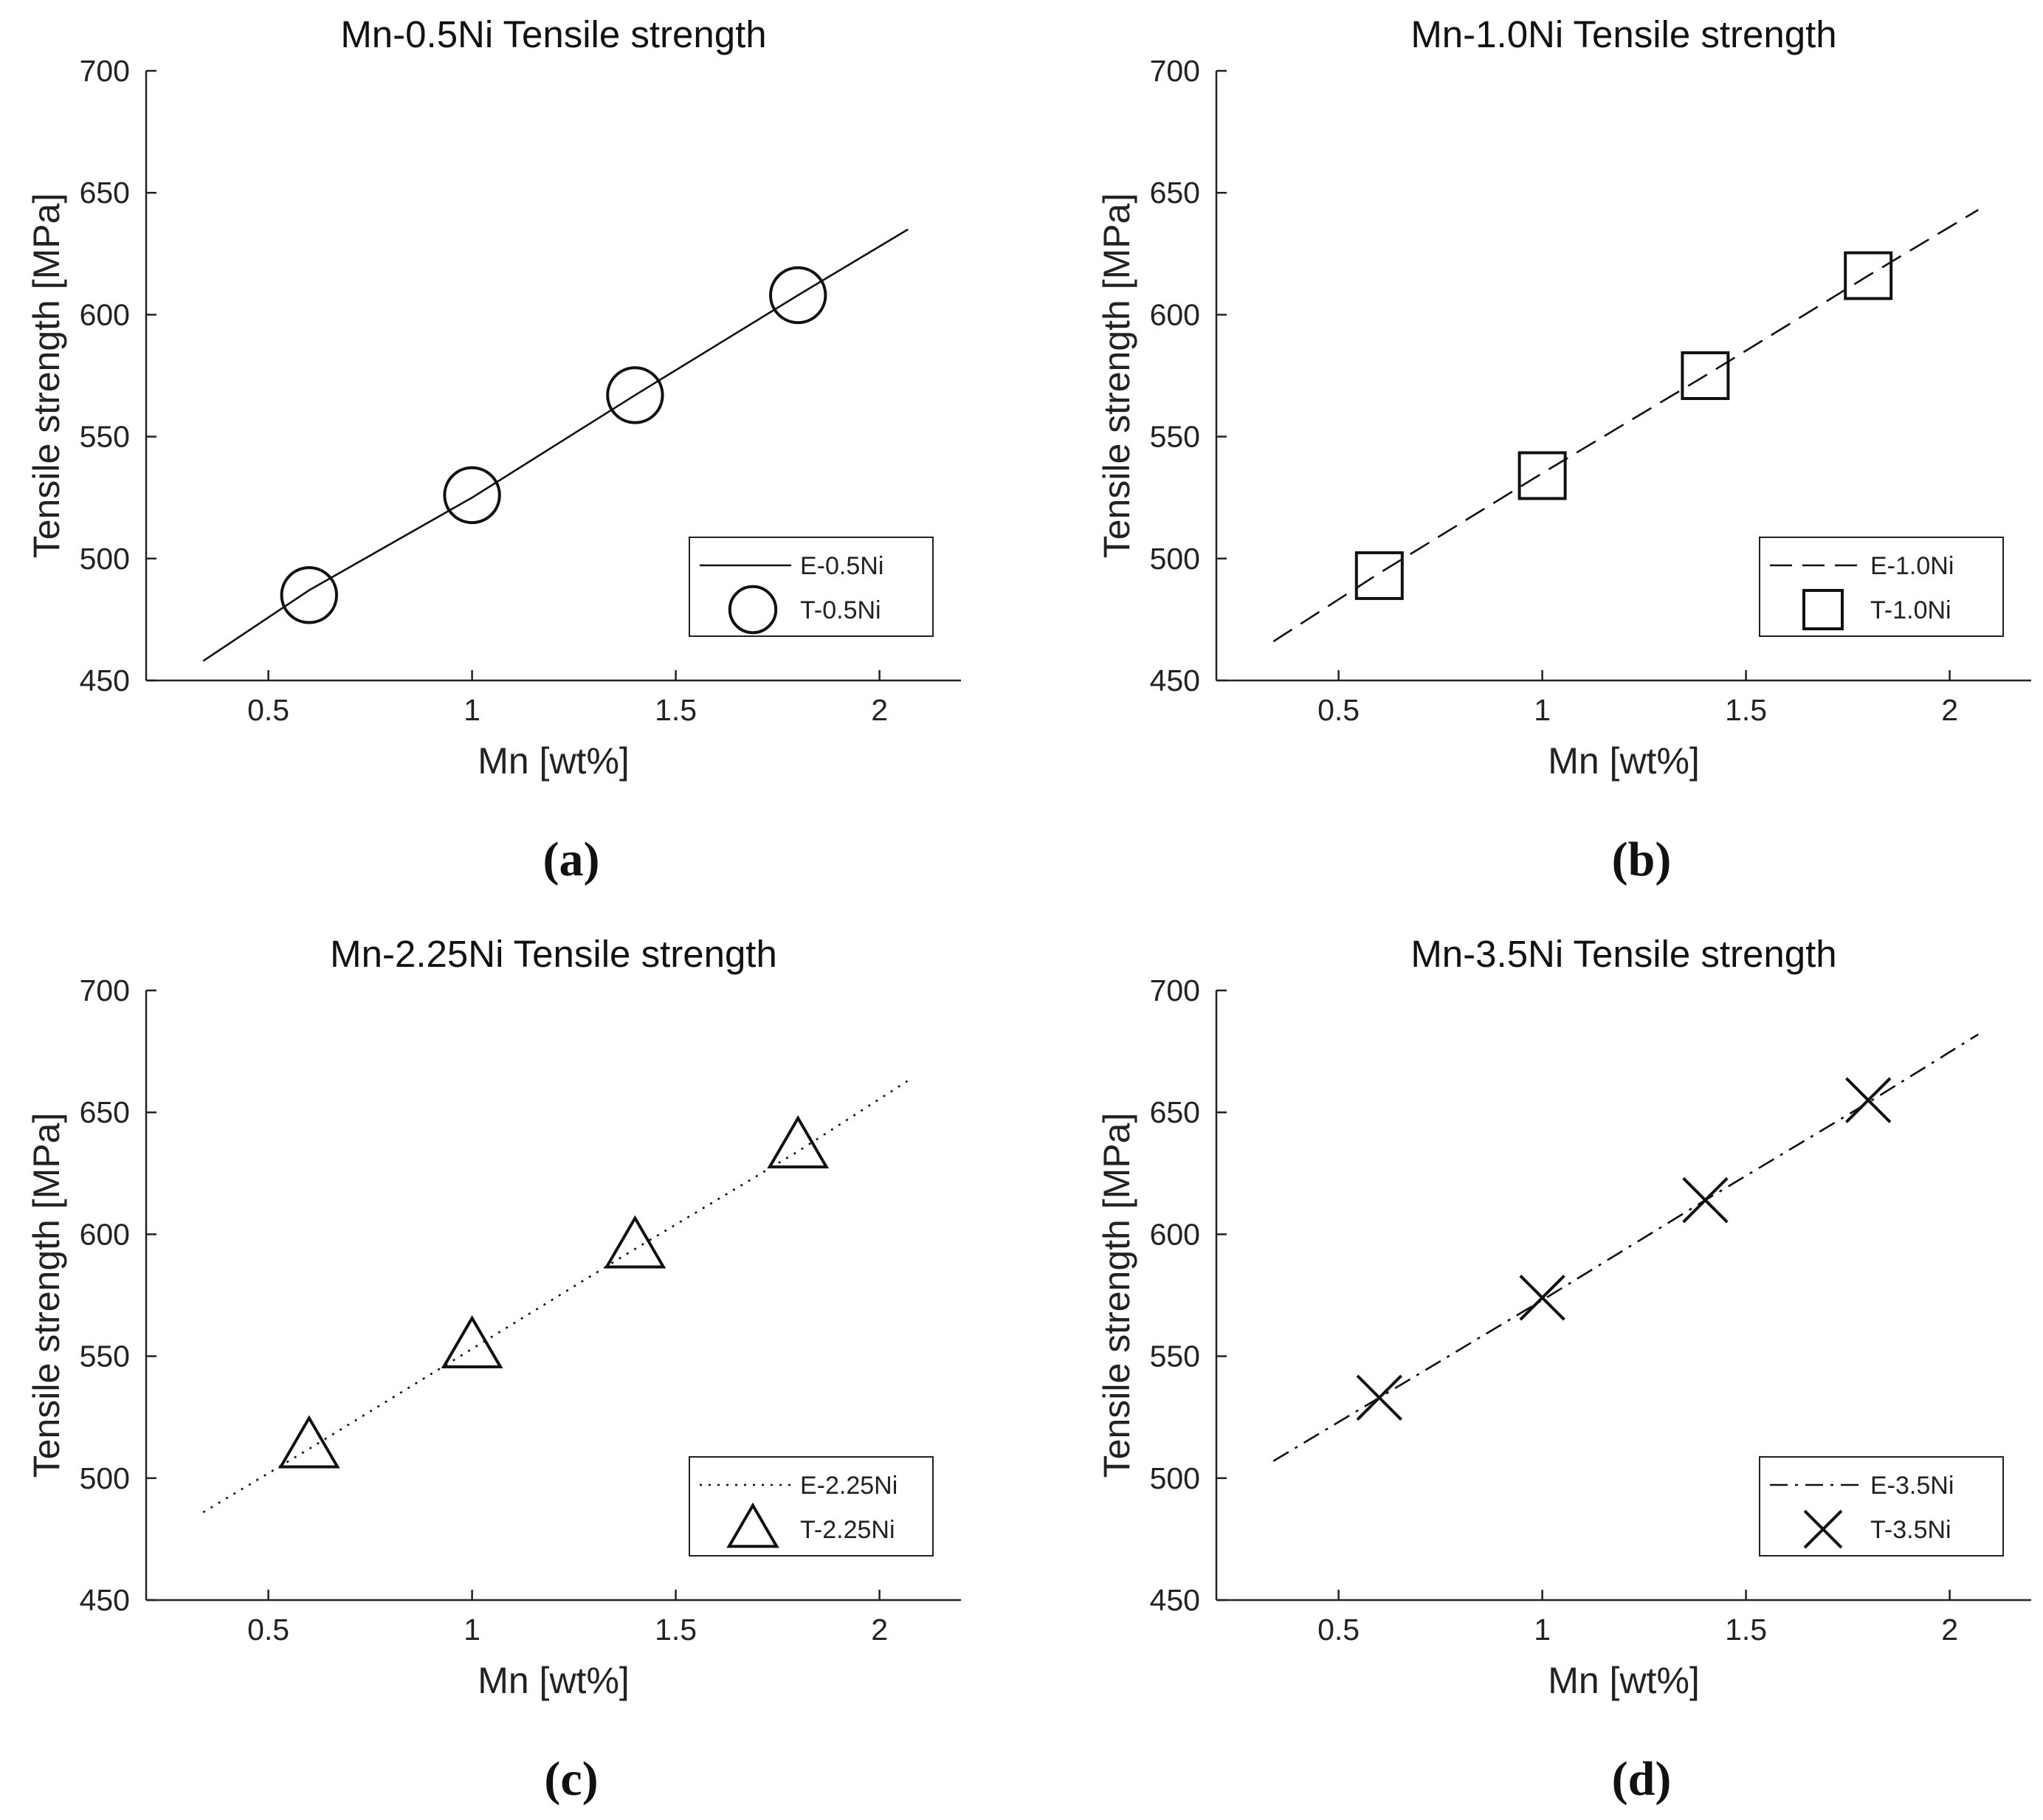 The height and width of the screenshot is (1820, 2043). What do you see at coordinates (1623, 34) in the screenshot?
I see `chart-title: Mn-1.0Ni Tensile strength` at bounding box center [1623, 34].